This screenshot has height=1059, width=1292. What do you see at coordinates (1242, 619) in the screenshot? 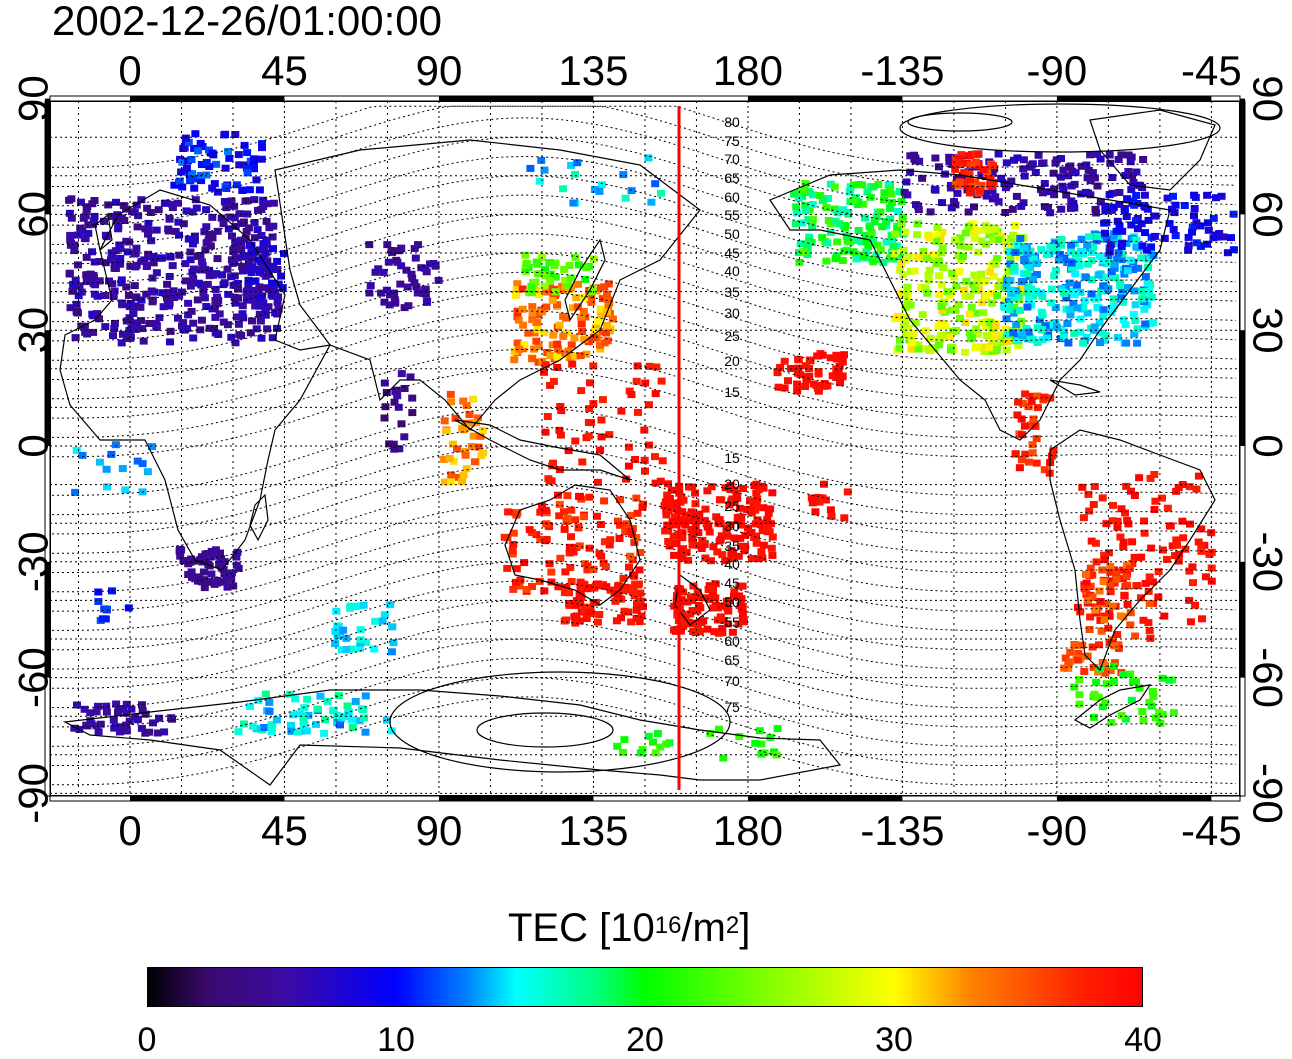
I see `frame-tick-bar` at bounding box center [1242, 619].